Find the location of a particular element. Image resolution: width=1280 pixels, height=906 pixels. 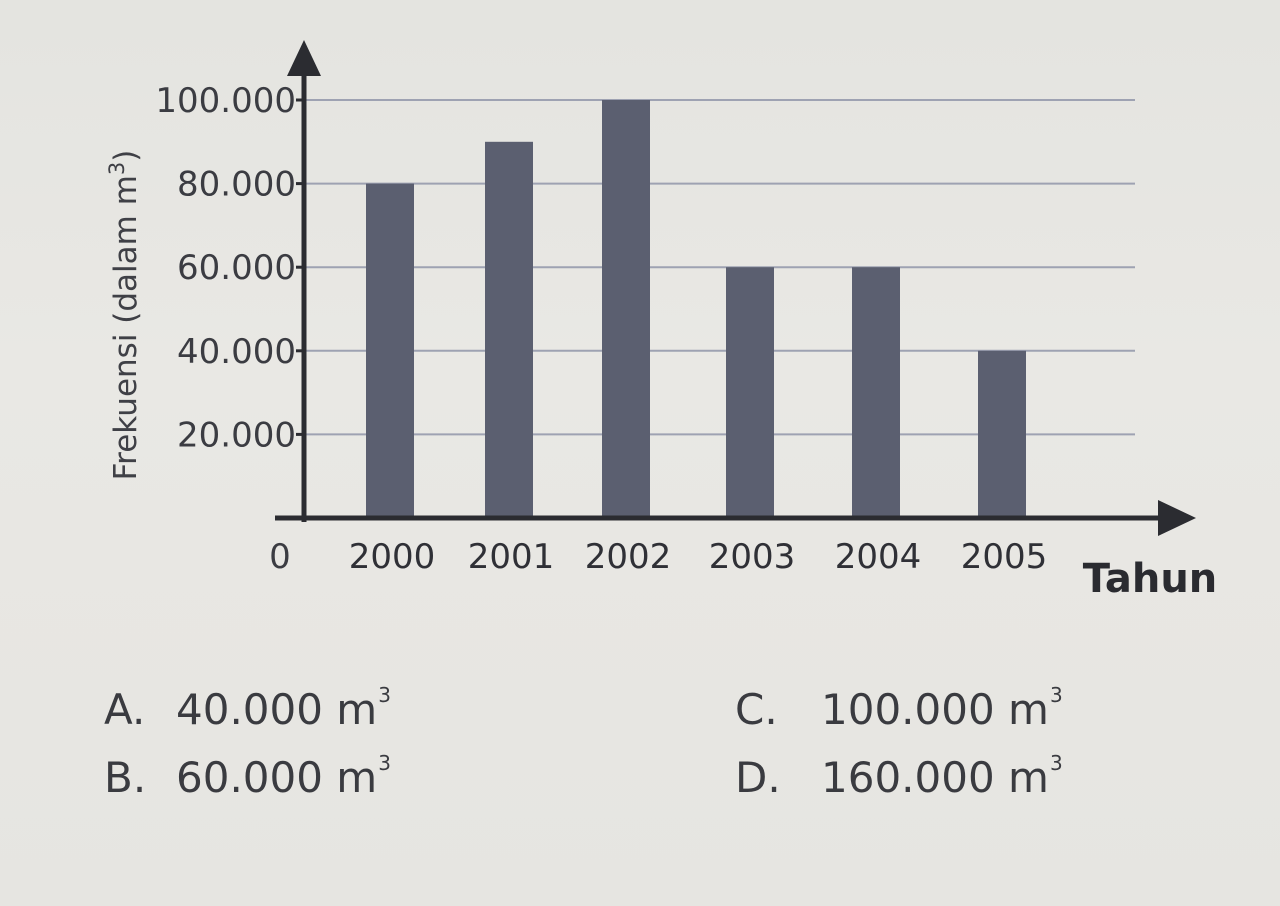

x-tick-label-2005: 2005 is located at coordinates (1004, 557).